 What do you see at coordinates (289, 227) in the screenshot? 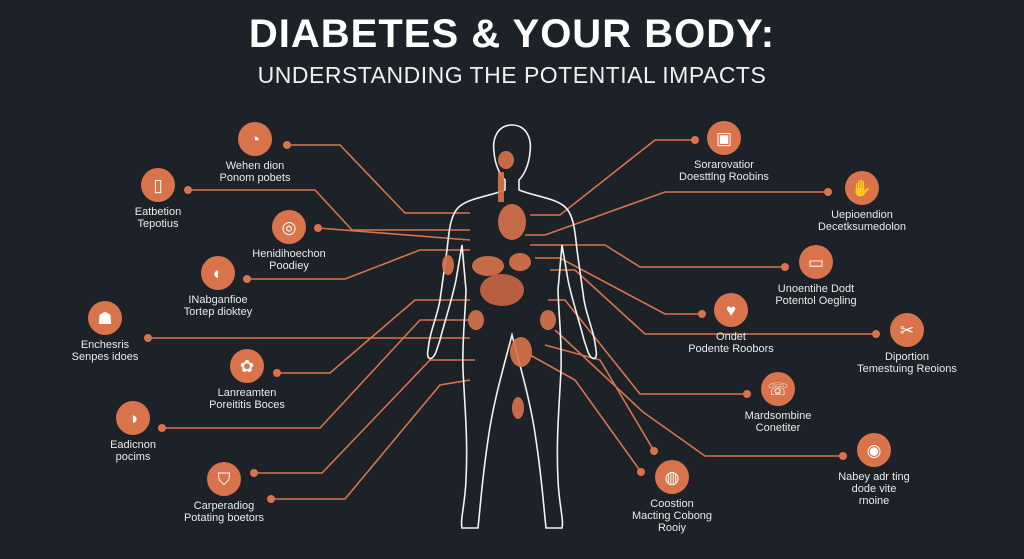
I see `target-icon: ◎` at bounding box center [289, 227].